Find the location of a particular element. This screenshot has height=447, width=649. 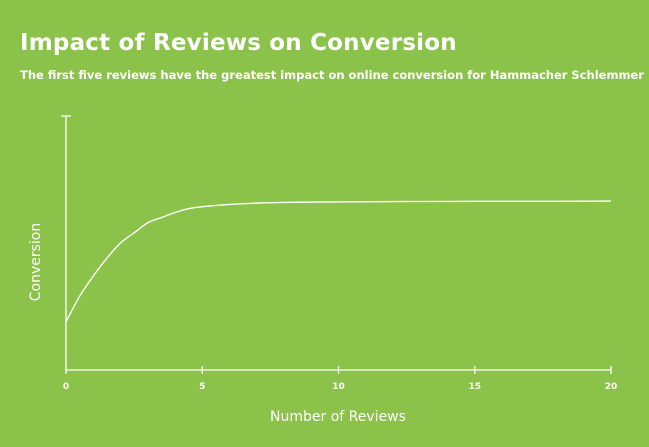

x-axis-ticks: 0 5 10 15 20 is located at coordinates (340, 379).